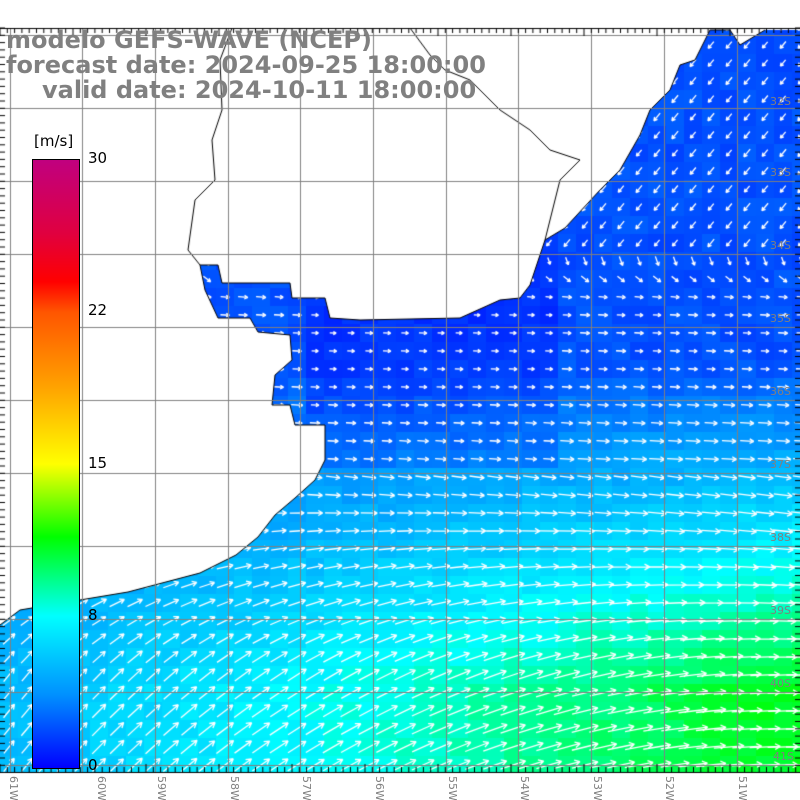 This screenshot has height=800, width=800. I want to click on lon-label: 59W, so click(161, 788).